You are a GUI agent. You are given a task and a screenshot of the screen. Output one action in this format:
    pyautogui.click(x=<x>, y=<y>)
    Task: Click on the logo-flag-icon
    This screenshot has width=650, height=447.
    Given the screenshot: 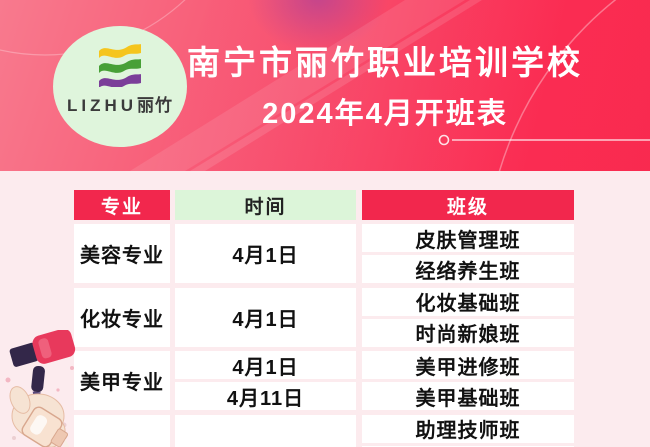 What is the action you would take?
    pyautogui.click(x=120, y=65)
    